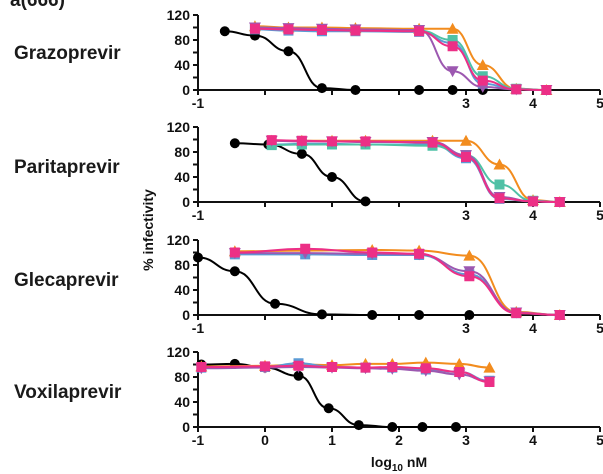  I want to click on corner-fragment: a(666), so click(37, 5).